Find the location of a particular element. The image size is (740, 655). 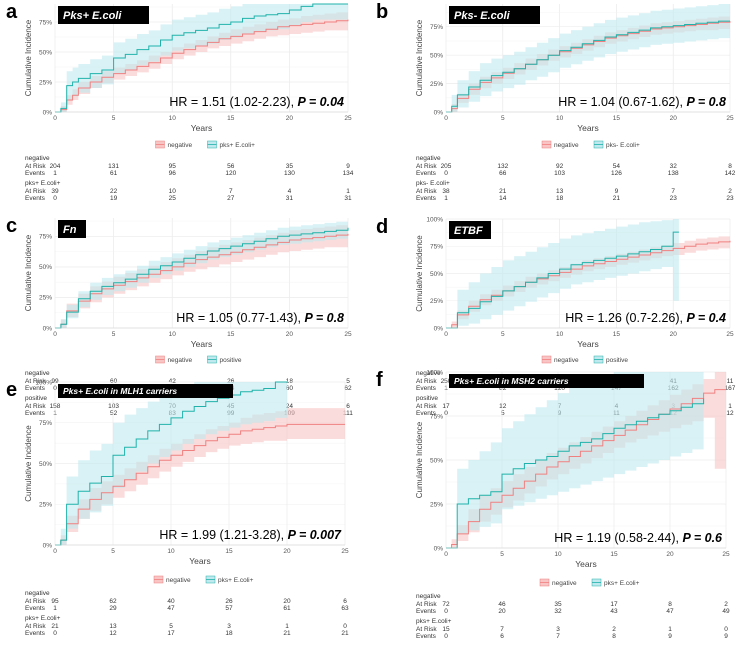

risk-at-risk-value: 62 is located at coordinates (113, 601).